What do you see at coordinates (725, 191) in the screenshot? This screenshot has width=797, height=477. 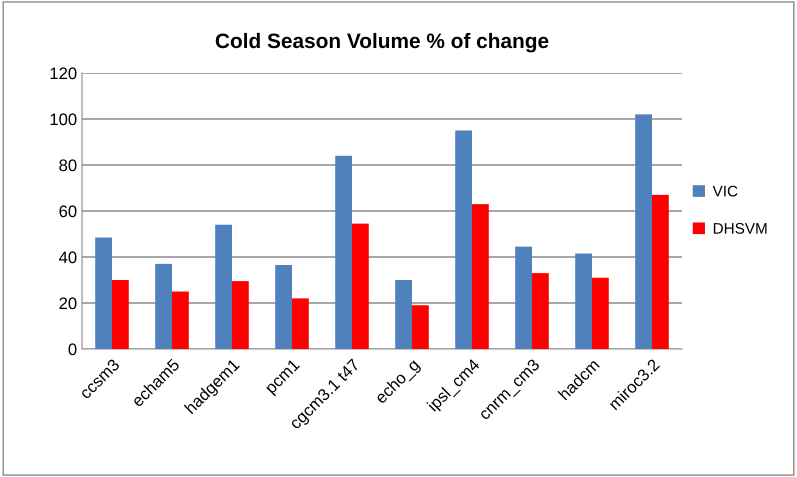 I see `legend-label: VIC` at bounding box center [725, 191].